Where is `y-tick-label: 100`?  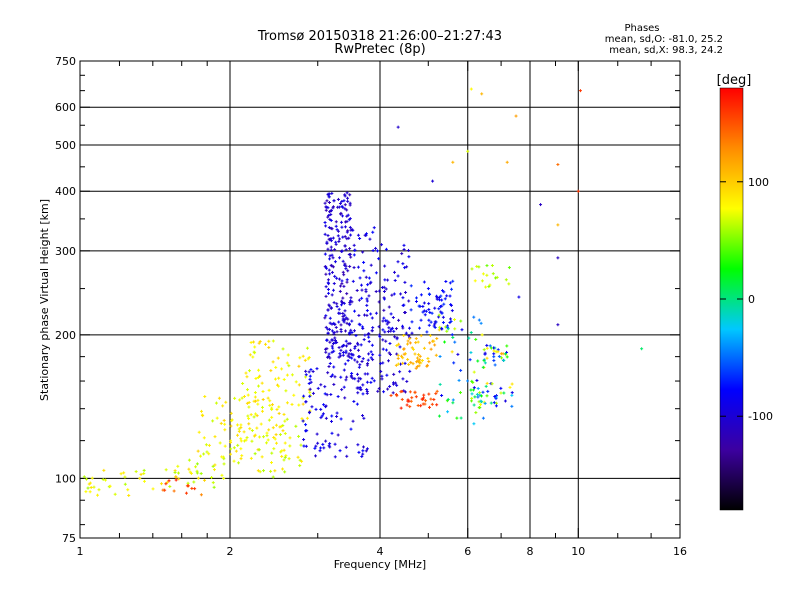 y-tick-label: 100 is located at coordinates (65, 478).